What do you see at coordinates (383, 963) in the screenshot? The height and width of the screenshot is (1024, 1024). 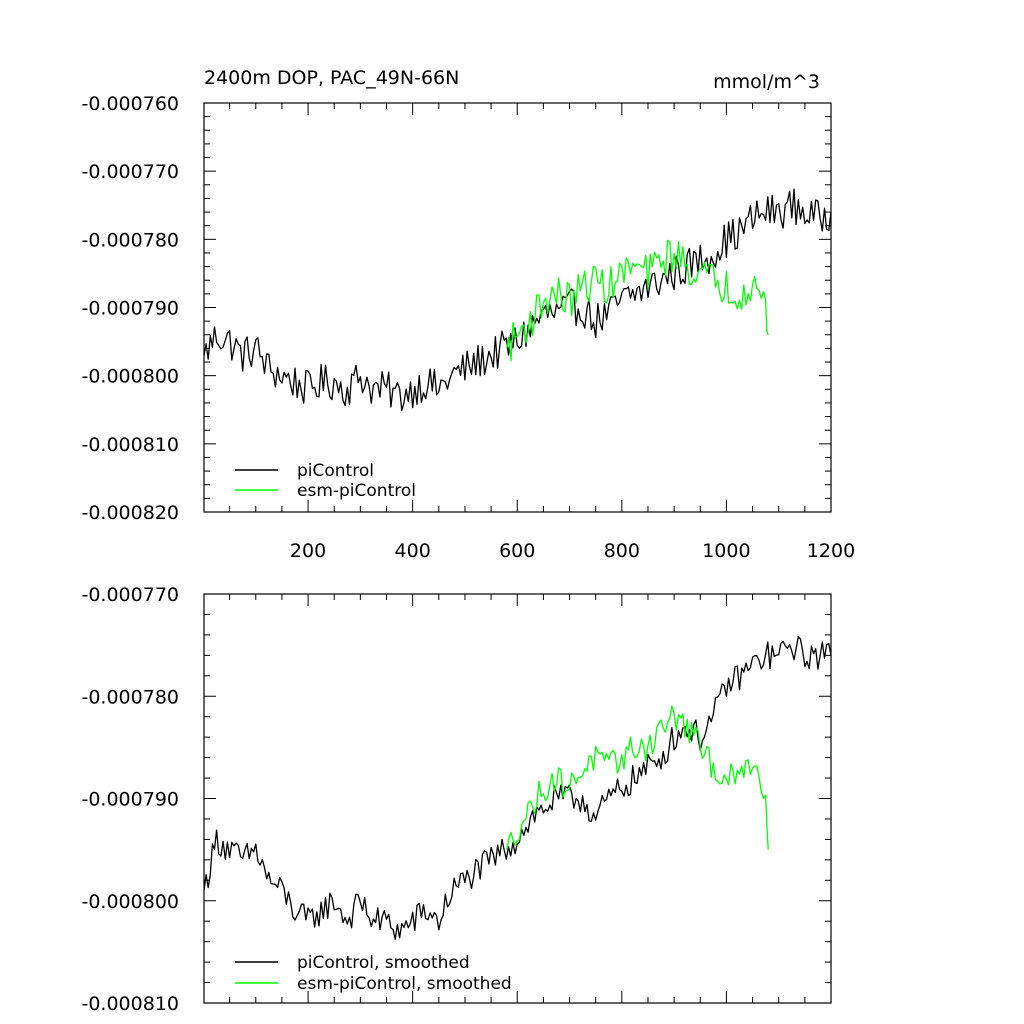 I see `legend-label-picontrol-smoothed: piControl, smoothed` at bounding box center [383, 963].